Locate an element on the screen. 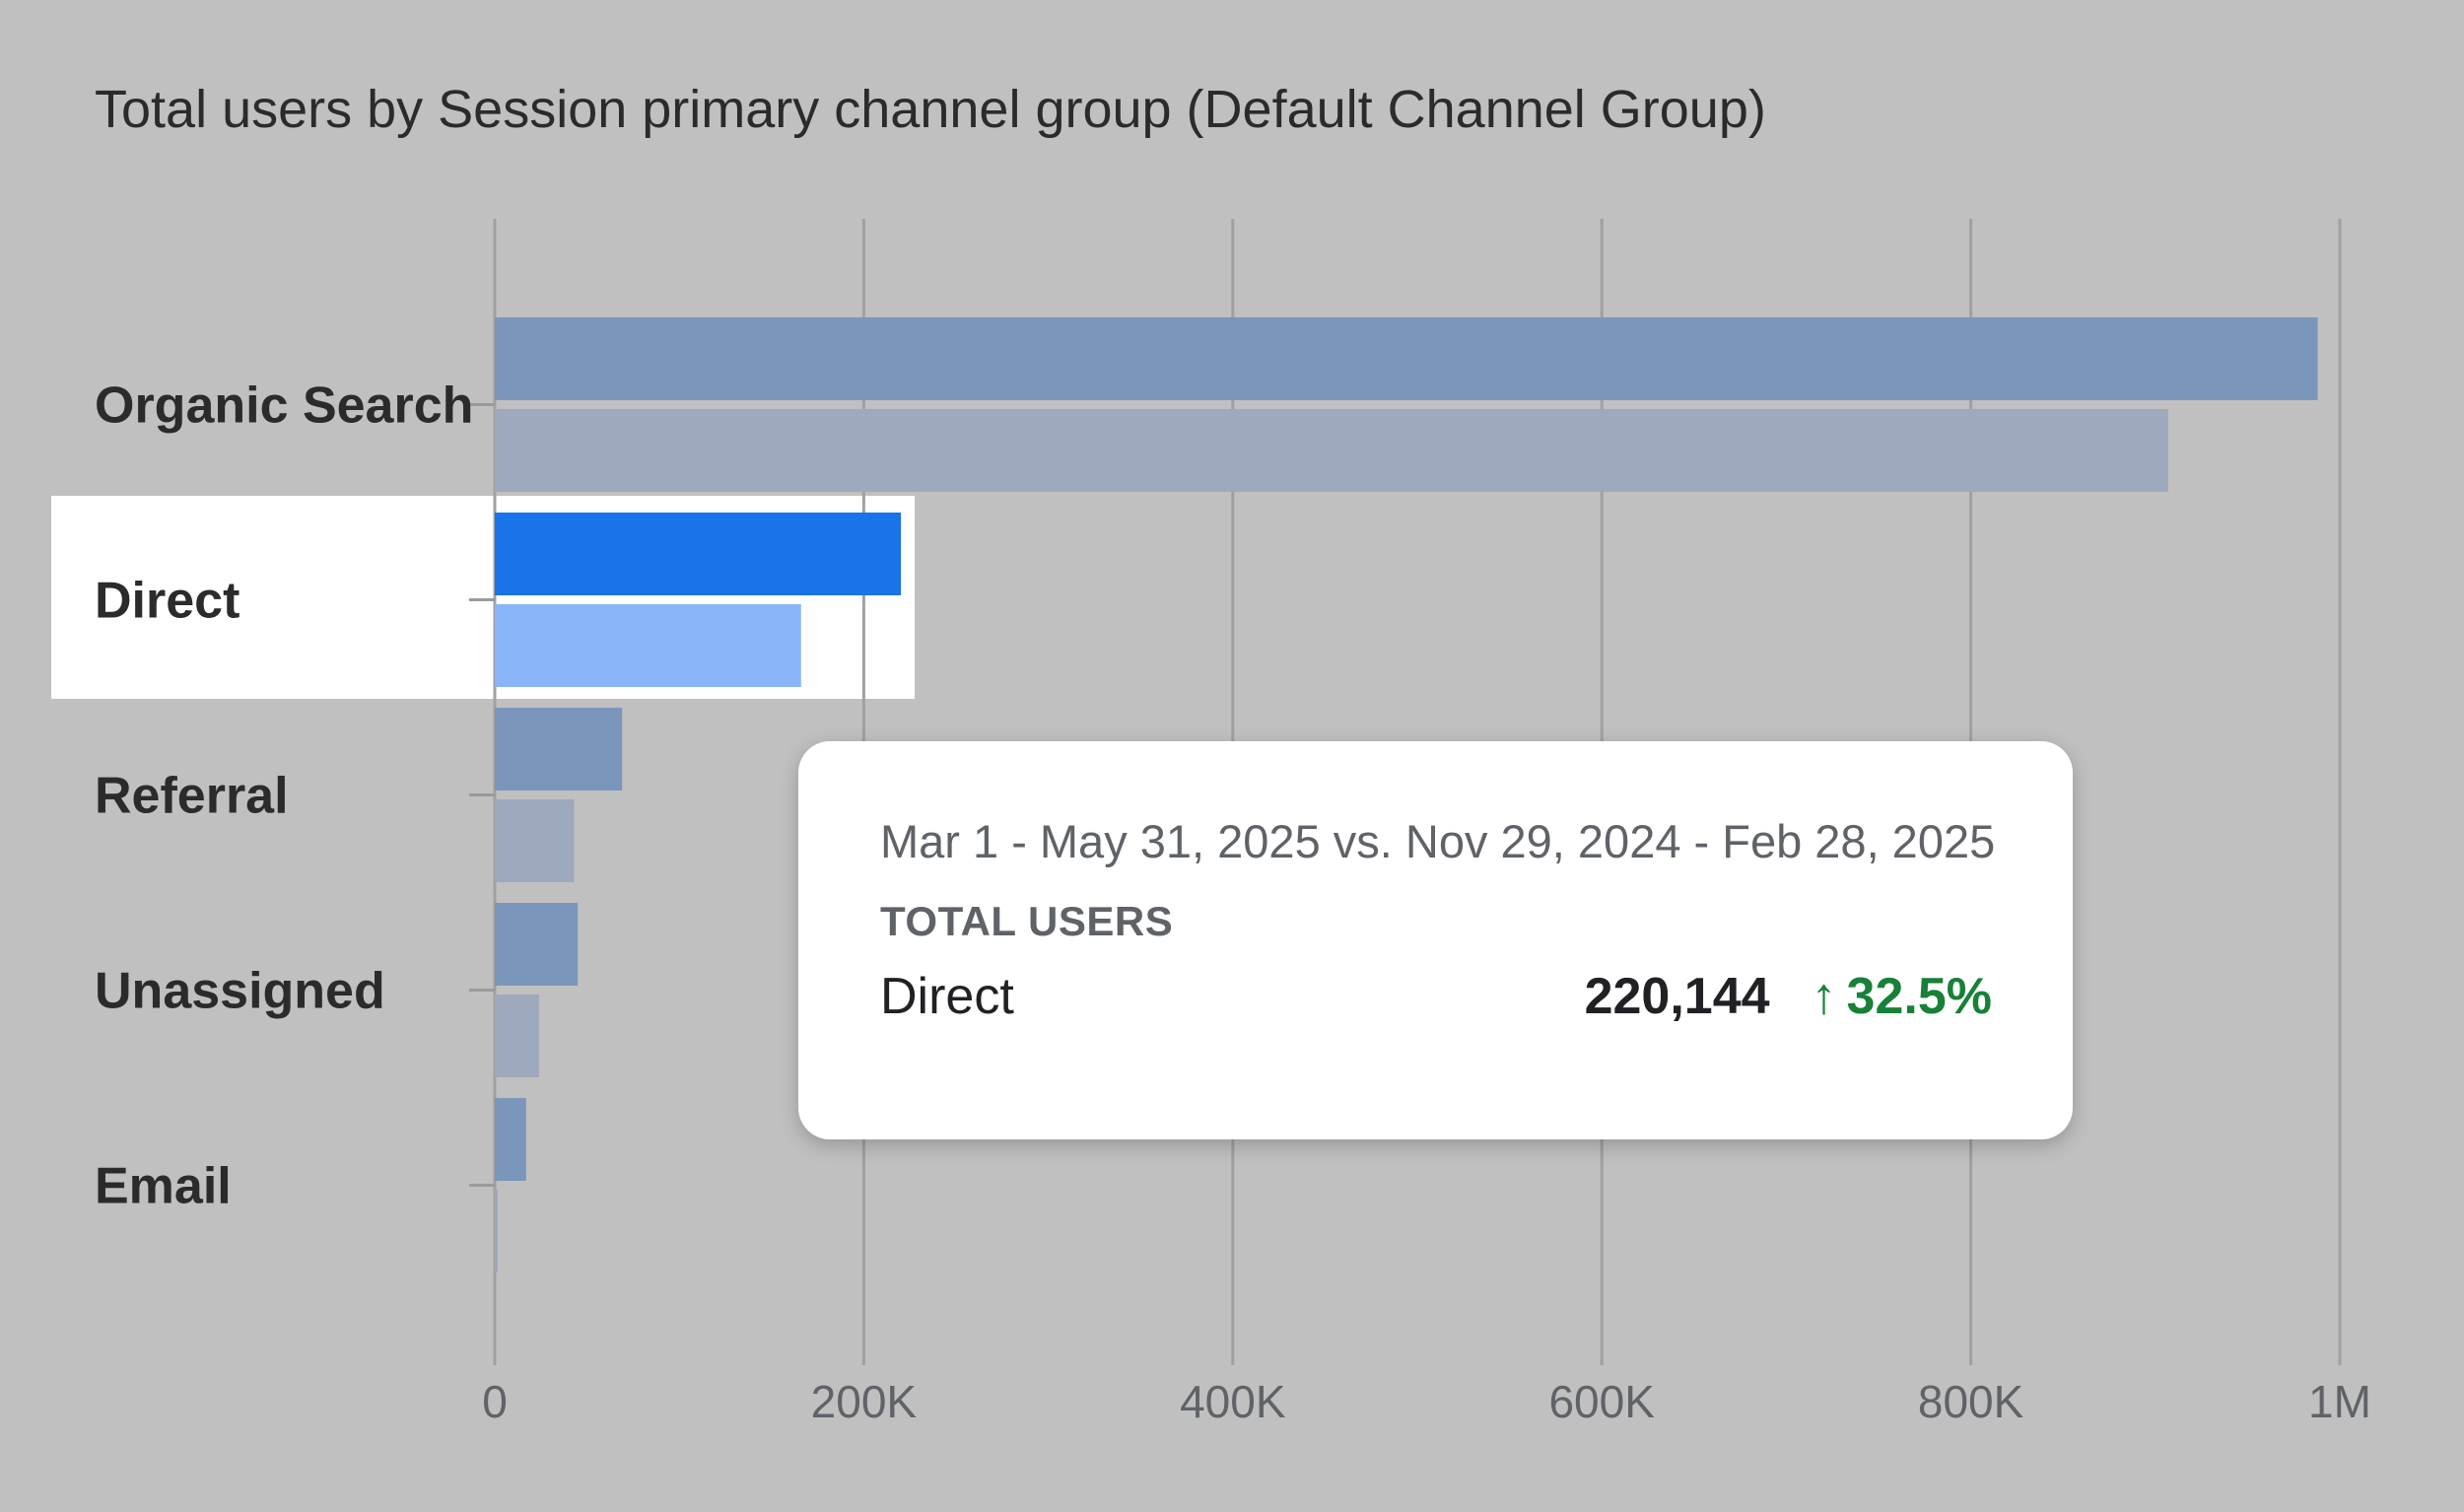 The height and width of the screenshot is (1512, 2464). category-label: Direct is located at coordinates (167, 602).